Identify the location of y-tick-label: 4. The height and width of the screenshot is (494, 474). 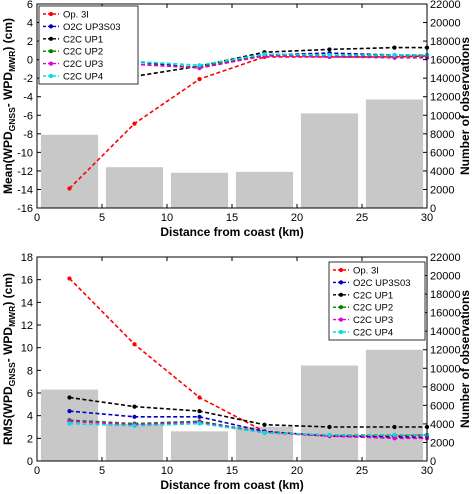
(30, 24).